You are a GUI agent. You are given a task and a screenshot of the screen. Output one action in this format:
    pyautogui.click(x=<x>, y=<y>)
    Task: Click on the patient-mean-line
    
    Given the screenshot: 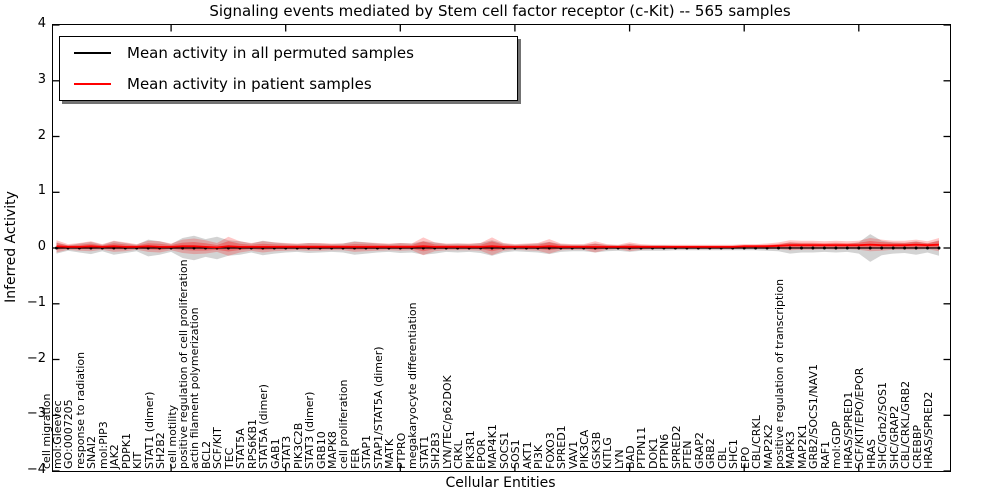 What is the action you would take?
    pyautogui.click(x=498, y=246)
    